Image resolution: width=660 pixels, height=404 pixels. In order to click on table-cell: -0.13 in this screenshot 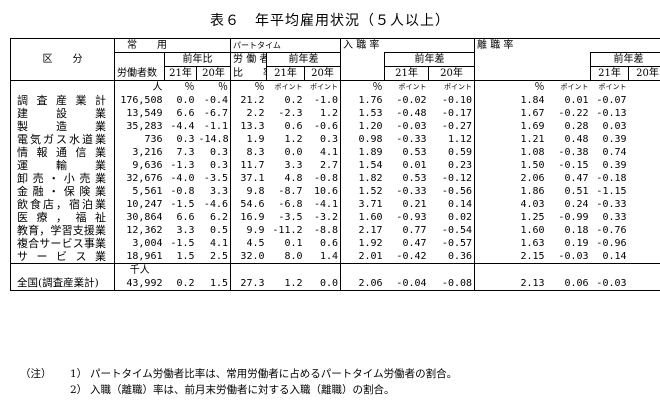, I will do `click(611, 113)`.